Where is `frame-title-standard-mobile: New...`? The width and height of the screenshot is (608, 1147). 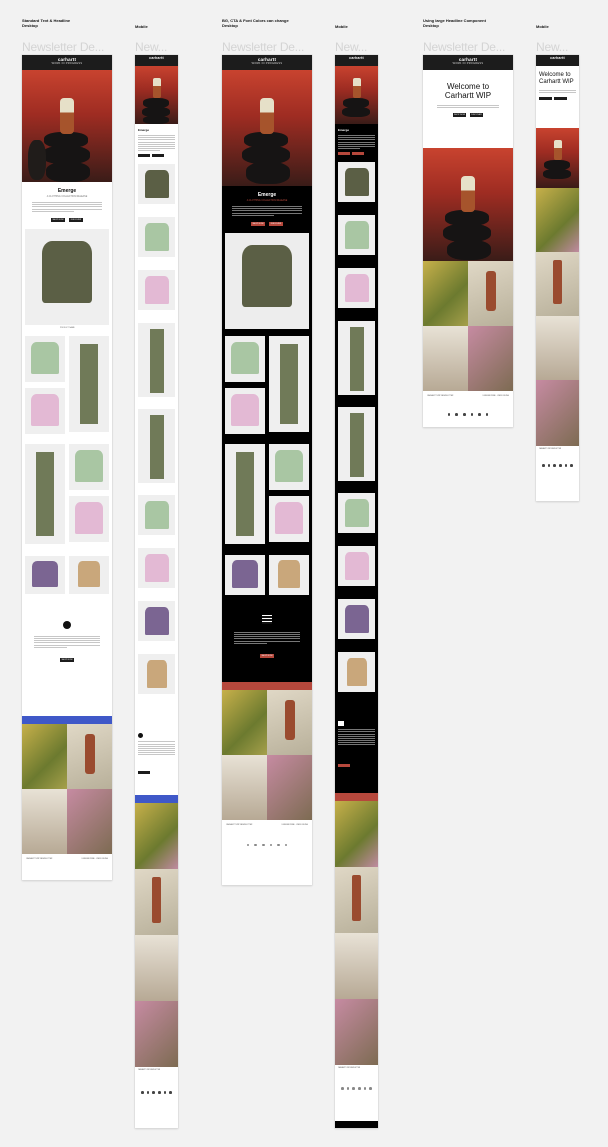 frame-title-standard-mobile: New... is located at coordinates (151, 47).